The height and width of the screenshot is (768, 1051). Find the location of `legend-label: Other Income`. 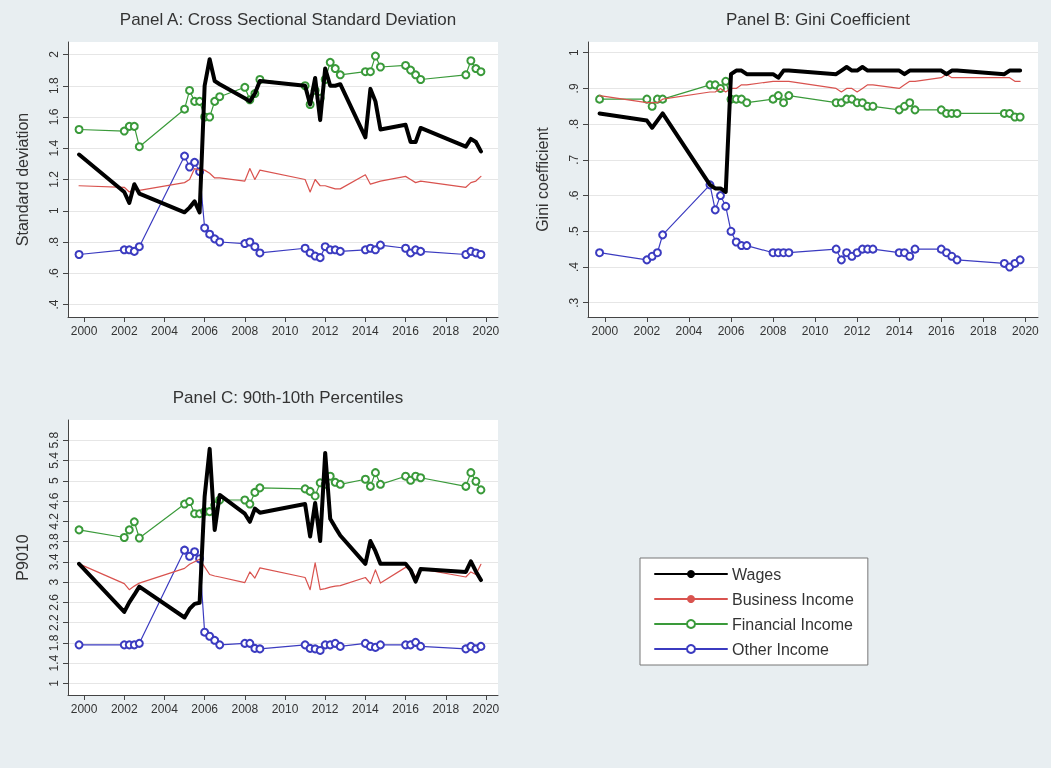

legend-label: Other Income is located at coordinates (781, 649).